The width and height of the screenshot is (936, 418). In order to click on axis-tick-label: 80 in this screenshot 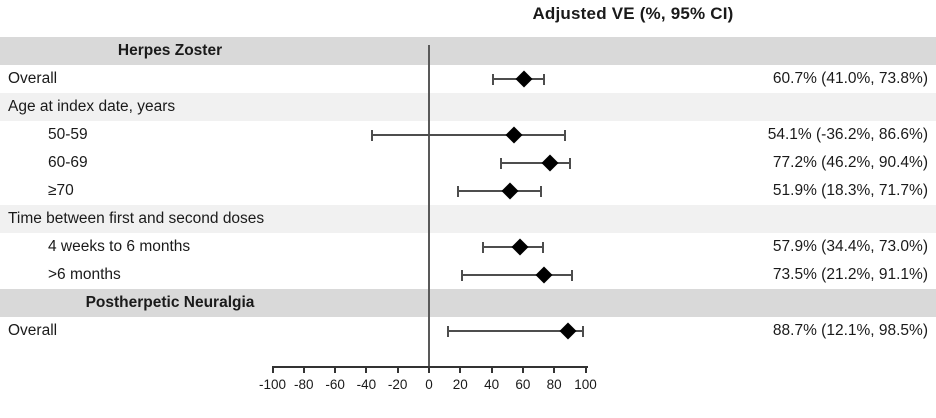, I will do `click(554, 384)`.